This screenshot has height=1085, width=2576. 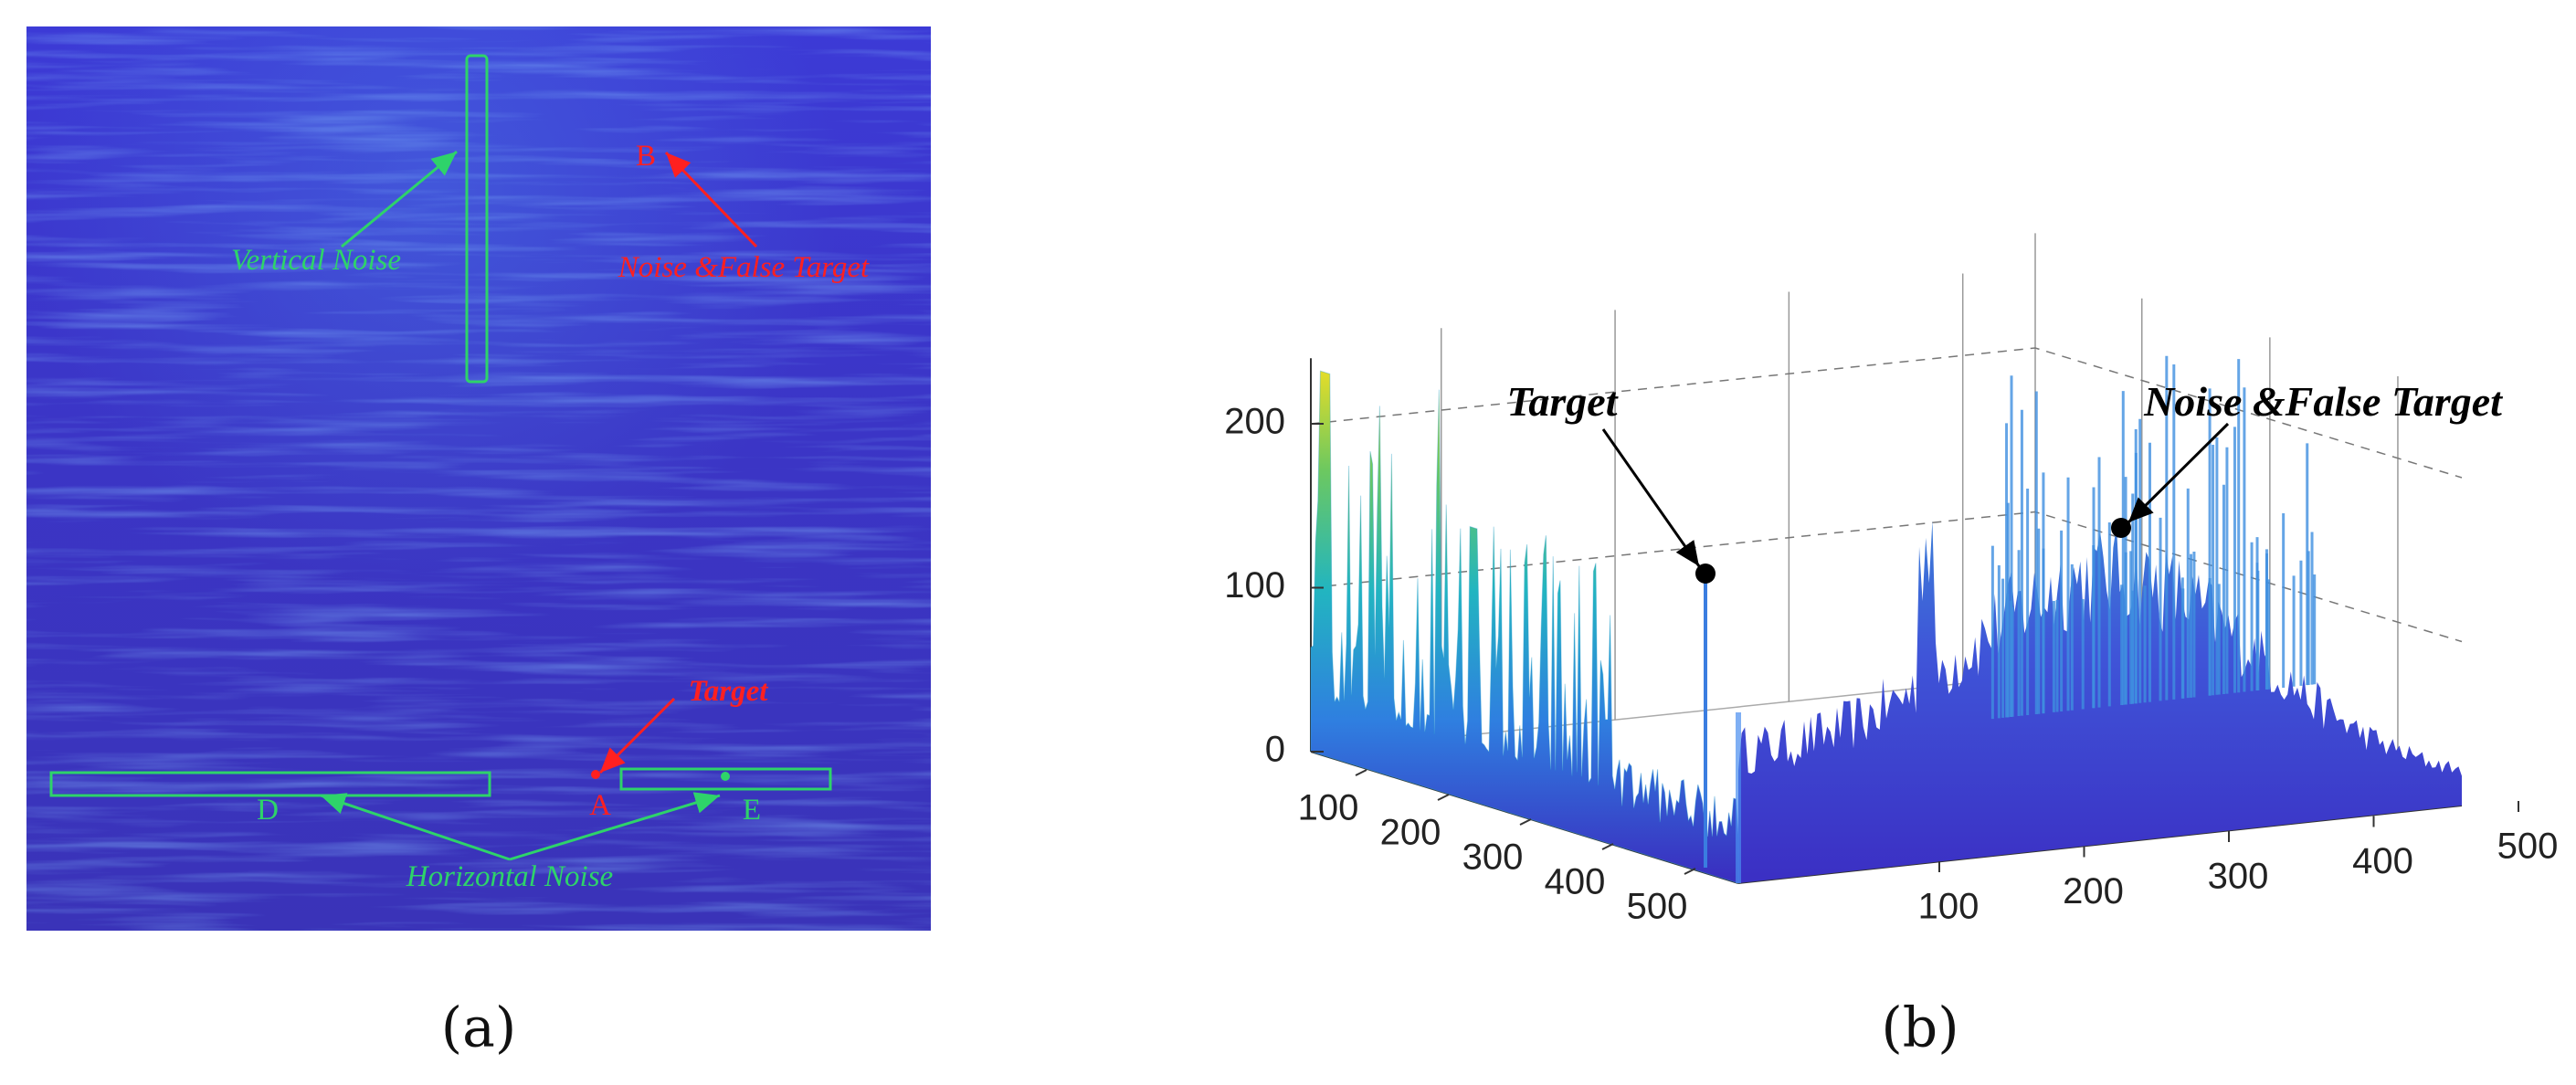 I want to click on annotation: Noise &False Target, so click(x=2323, y=401).